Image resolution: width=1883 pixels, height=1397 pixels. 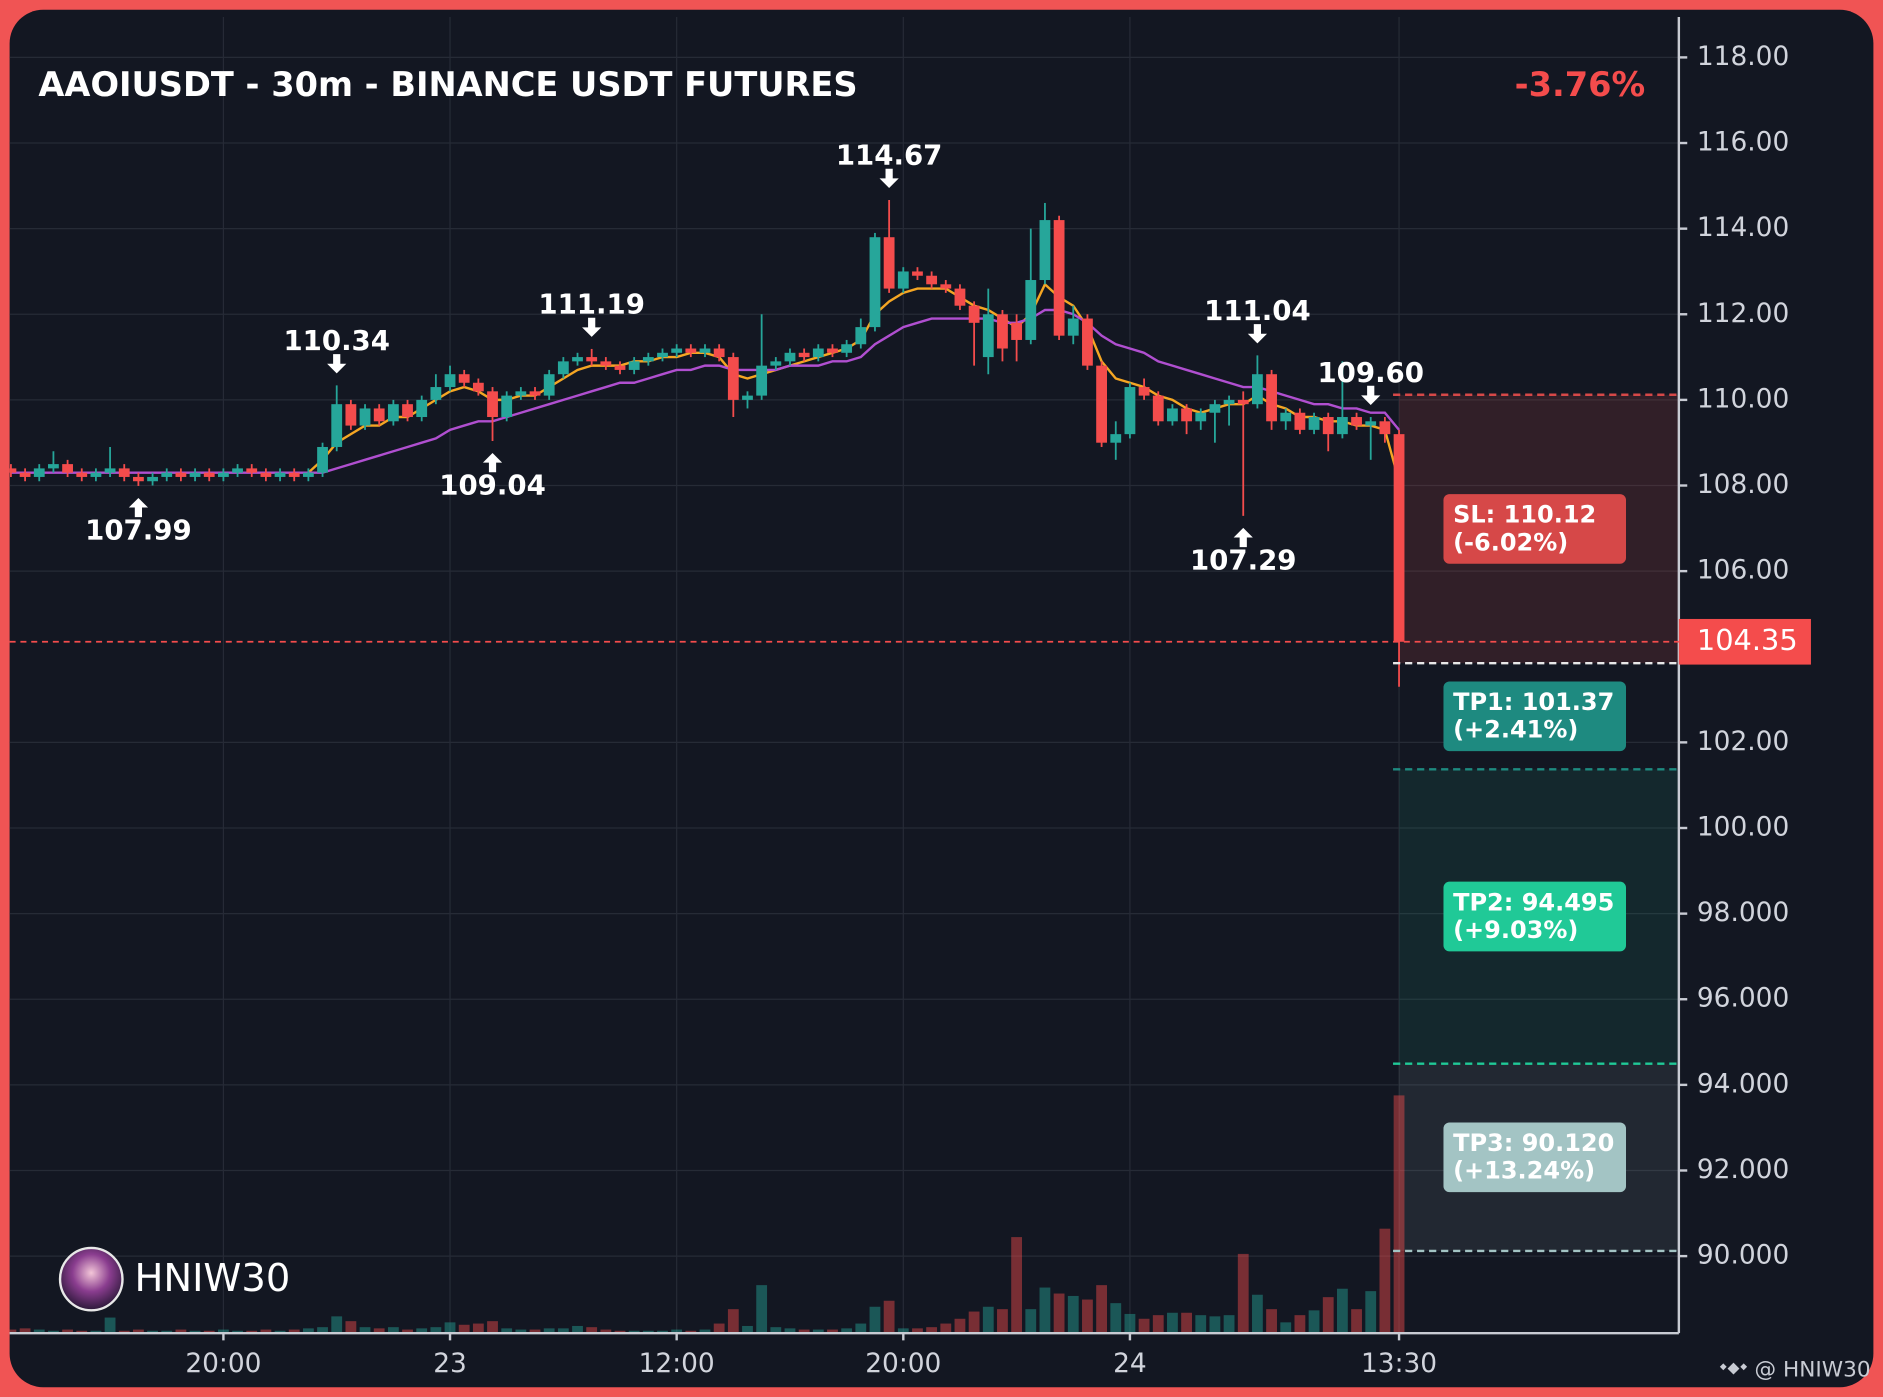 What do you see at coordinates (213, 1278) in the screenshot?
I see `watermark: HNIW30` at bounding box center [213, 1278].